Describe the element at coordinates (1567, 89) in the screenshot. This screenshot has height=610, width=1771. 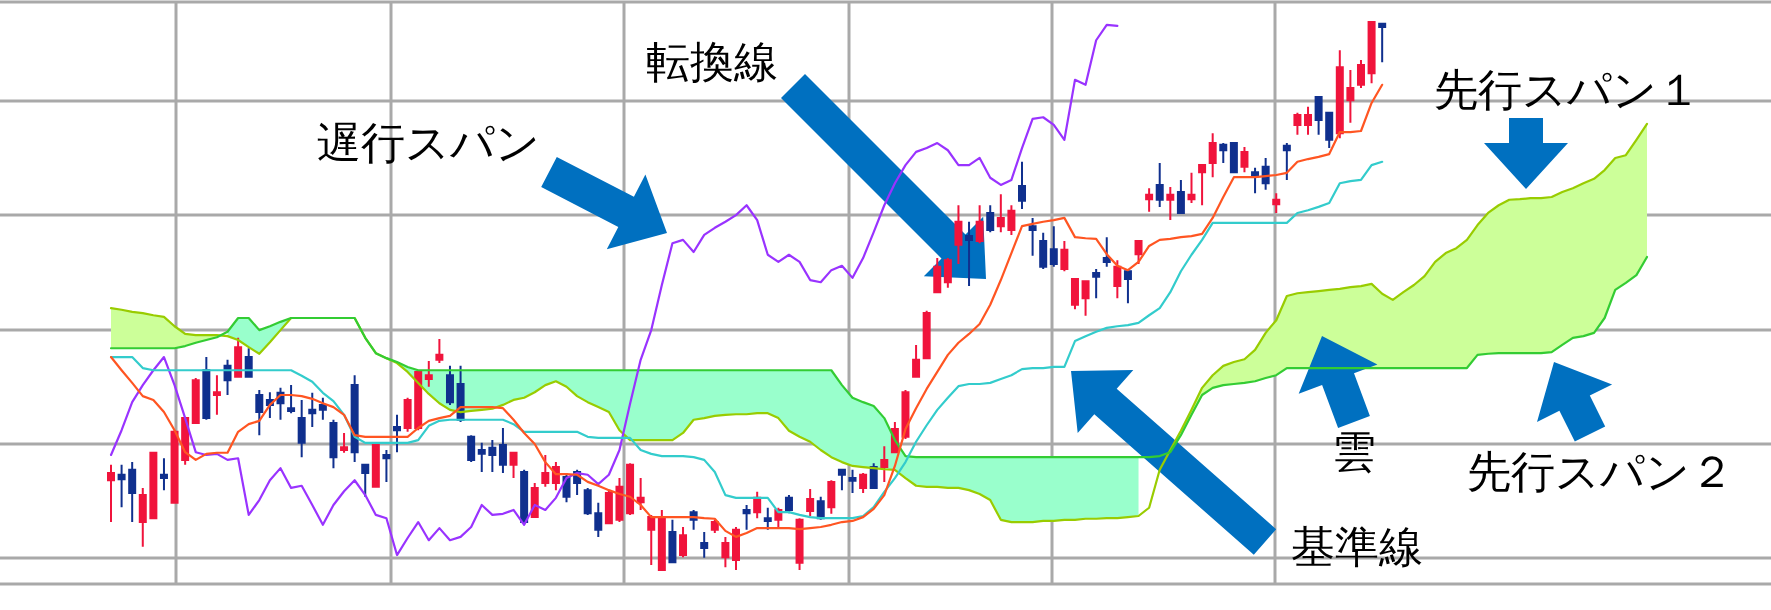
I see `annotation: 先行スパン１` at that location.